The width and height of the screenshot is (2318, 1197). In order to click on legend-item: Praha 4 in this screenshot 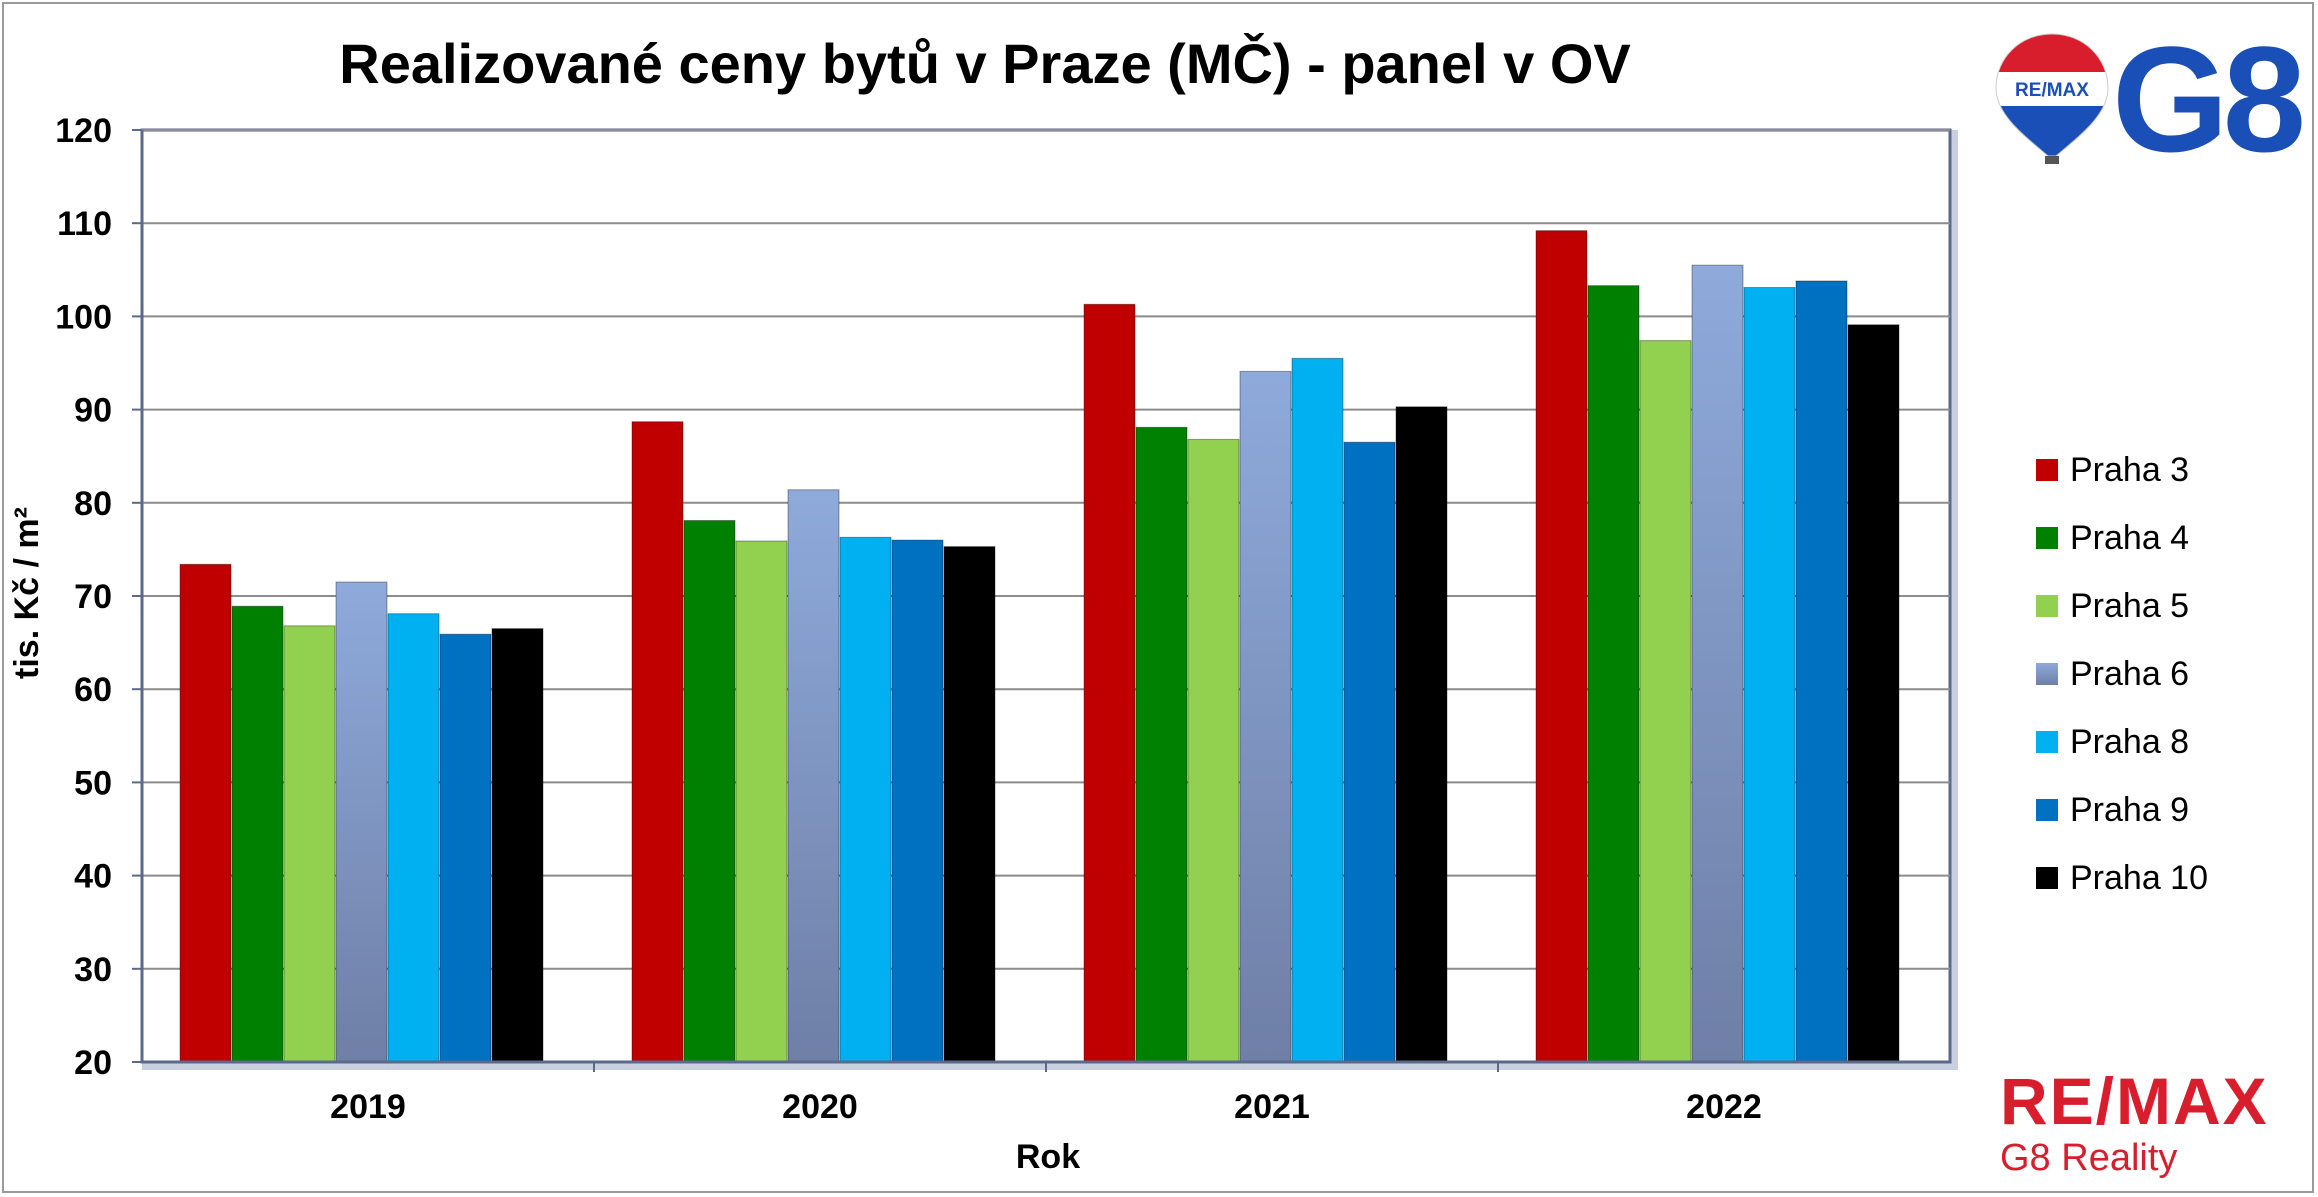, I will do `click(2156, 538)`.